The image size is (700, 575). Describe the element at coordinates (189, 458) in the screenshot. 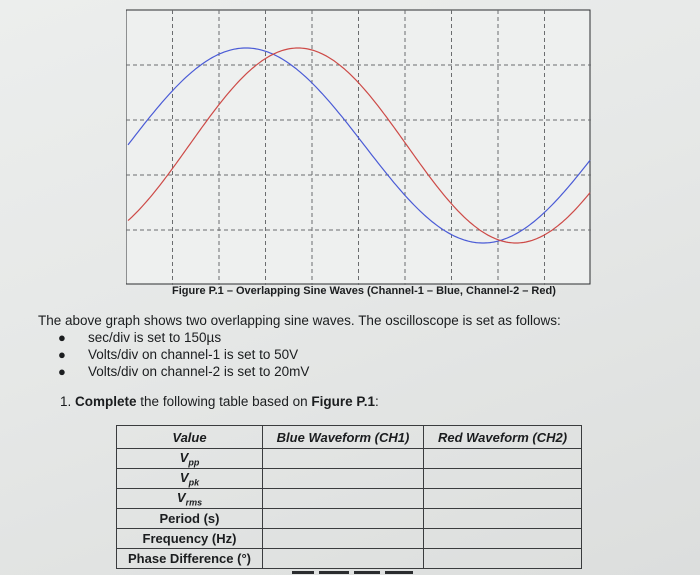

I see `row-label-vpp: Vpp` at that location.